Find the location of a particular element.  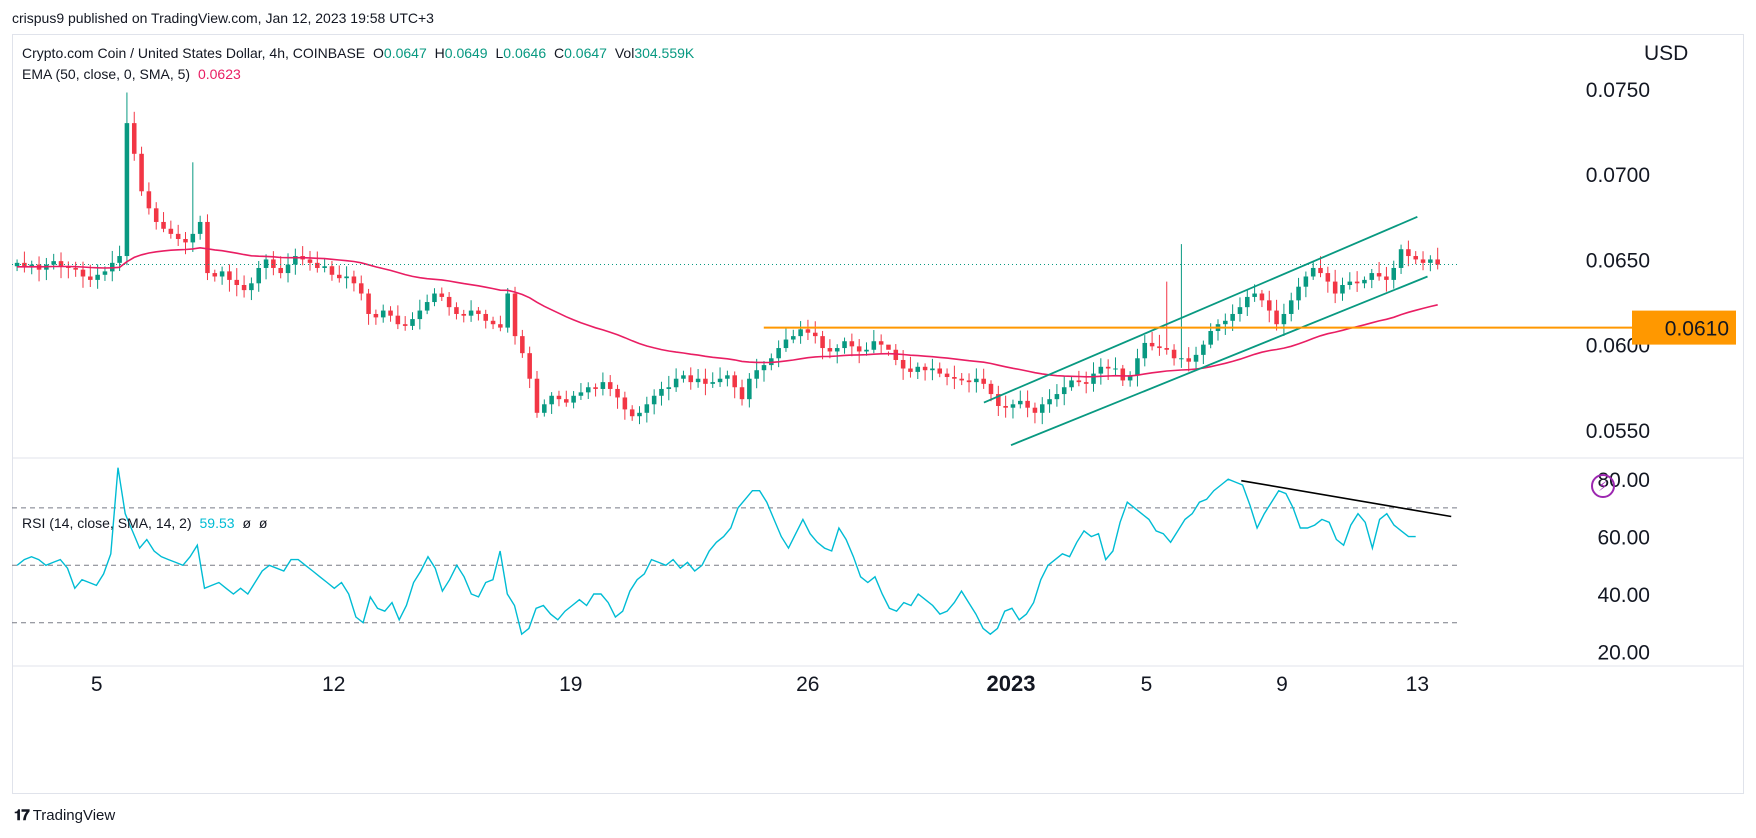

legend-ema-value: 0.0623 is located at coordinates (219, 74).